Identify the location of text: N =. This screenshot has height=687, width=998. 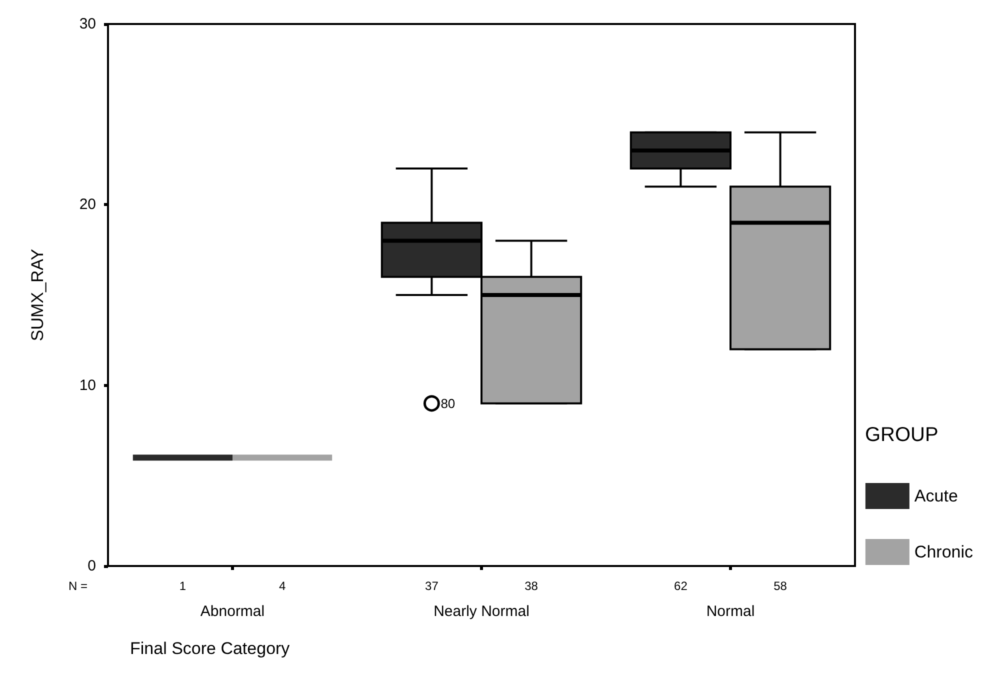
(78, 586).